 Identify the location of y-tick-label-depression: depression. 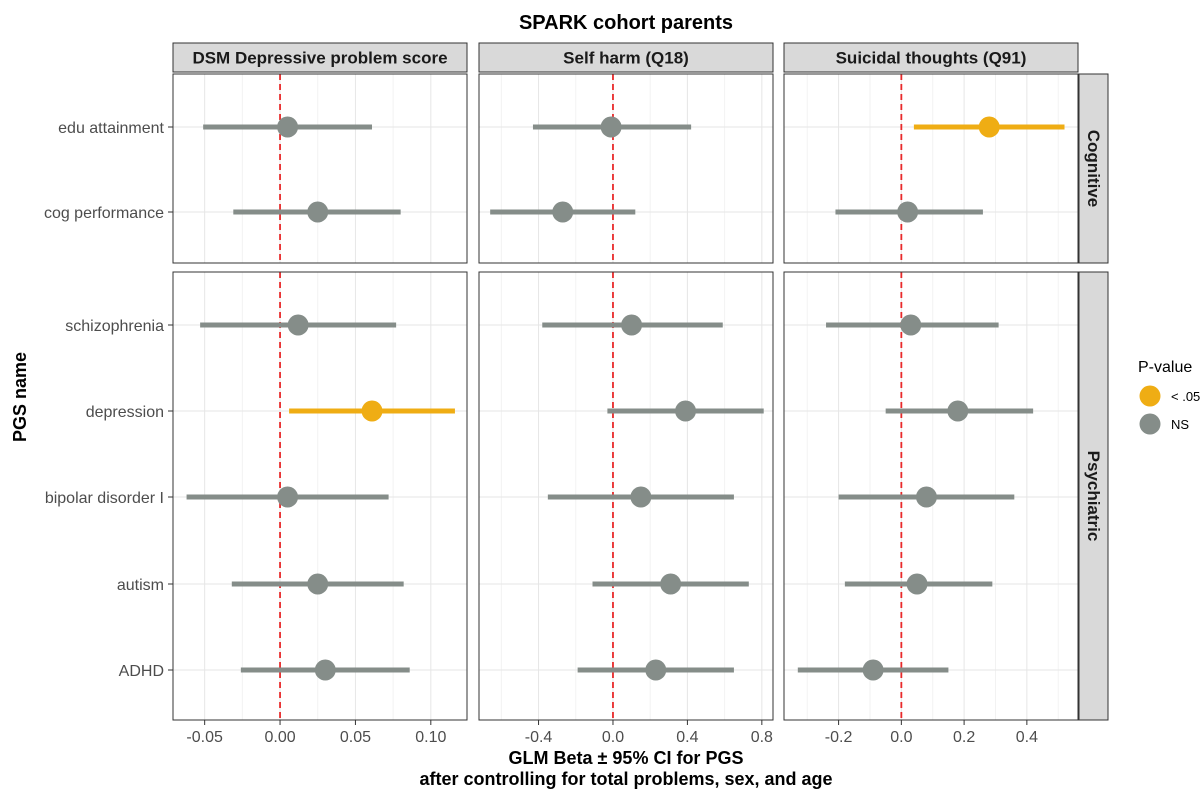
(125, 412).